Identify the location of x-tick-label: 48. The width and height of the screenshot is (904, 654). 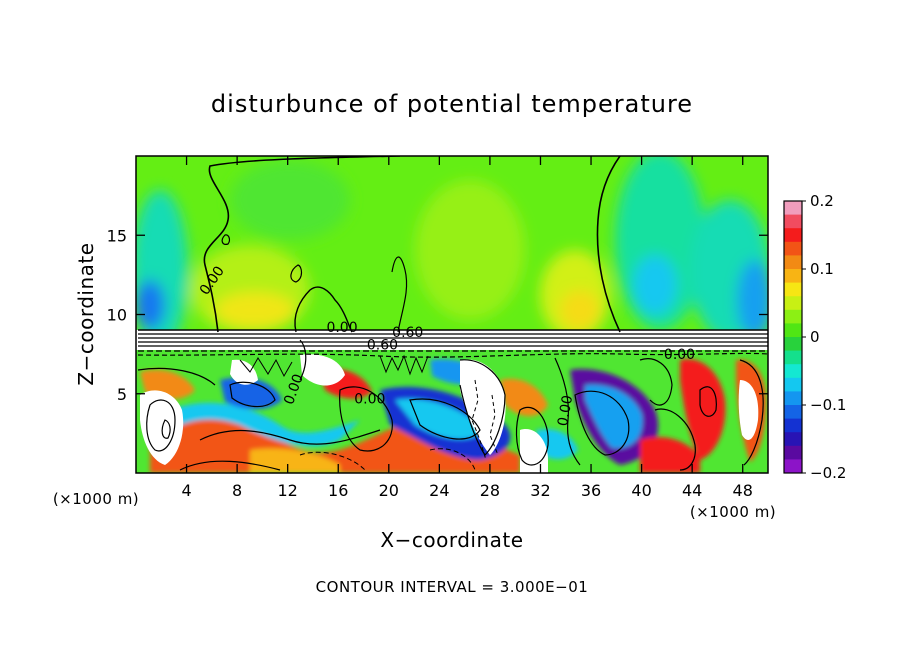
(743, 490).